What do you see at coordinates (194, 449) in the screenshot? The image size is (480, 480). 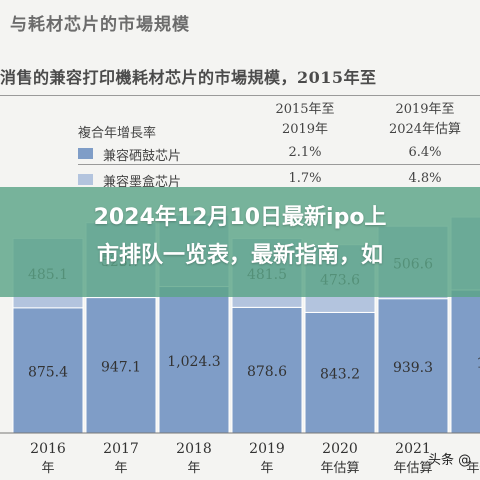 I see `x-tick-label: 2018` at bounding box center [194, 449].